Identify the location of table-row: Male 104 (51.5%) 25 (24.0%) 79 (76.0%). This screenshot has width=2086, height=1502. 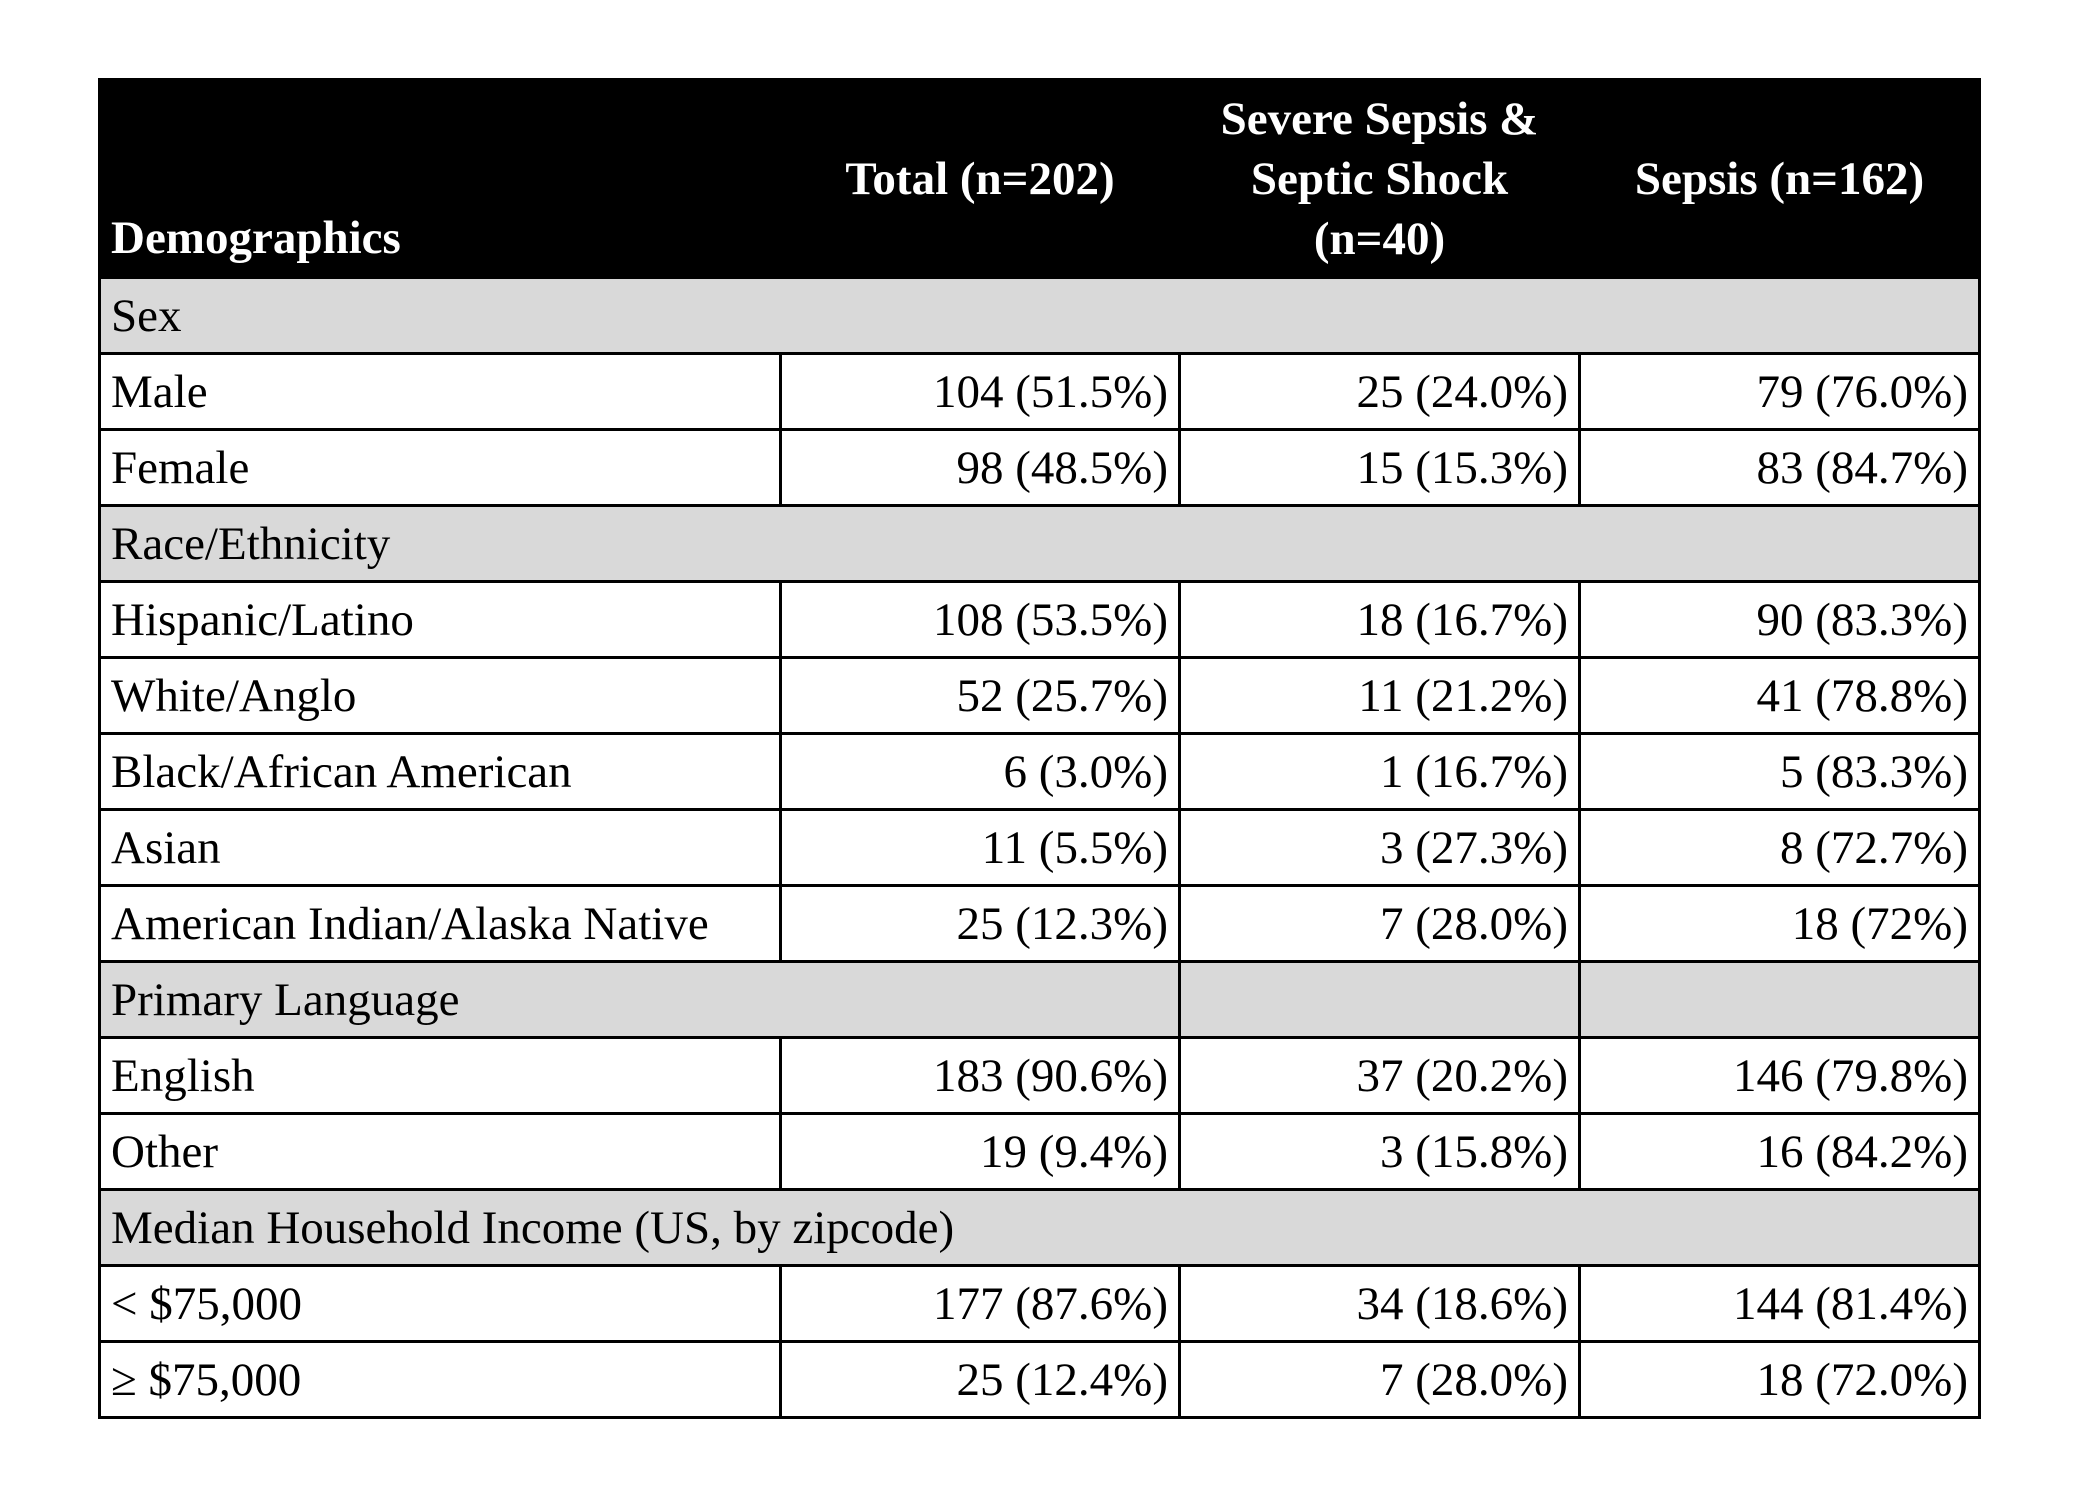
(1039, 391).